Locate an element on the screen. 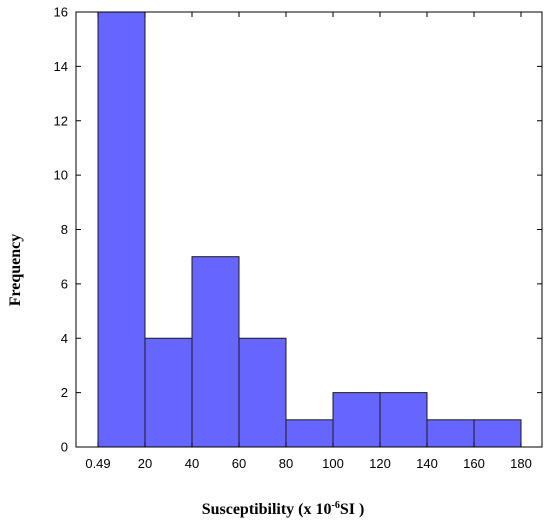  x-axis-label: Susceptibility (x 10-6SI ) is located at coordinates (283, 509).